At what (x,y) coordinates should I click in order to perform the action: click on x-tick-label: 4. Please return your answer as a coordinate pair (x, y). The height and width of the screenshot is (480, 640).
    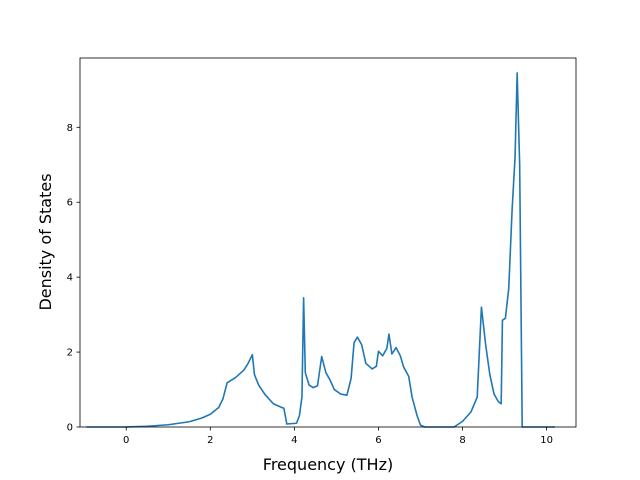
    Looking at the image, I should click on (294, 440).